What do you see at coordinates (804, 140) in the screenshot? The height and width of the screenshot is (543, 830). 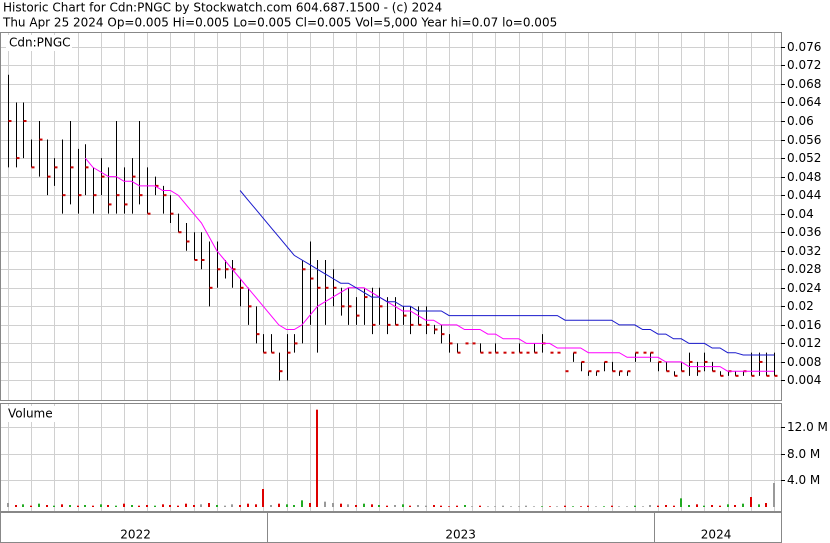 I see `y-tick-label: 0.056` at bounding box center [804, 140].